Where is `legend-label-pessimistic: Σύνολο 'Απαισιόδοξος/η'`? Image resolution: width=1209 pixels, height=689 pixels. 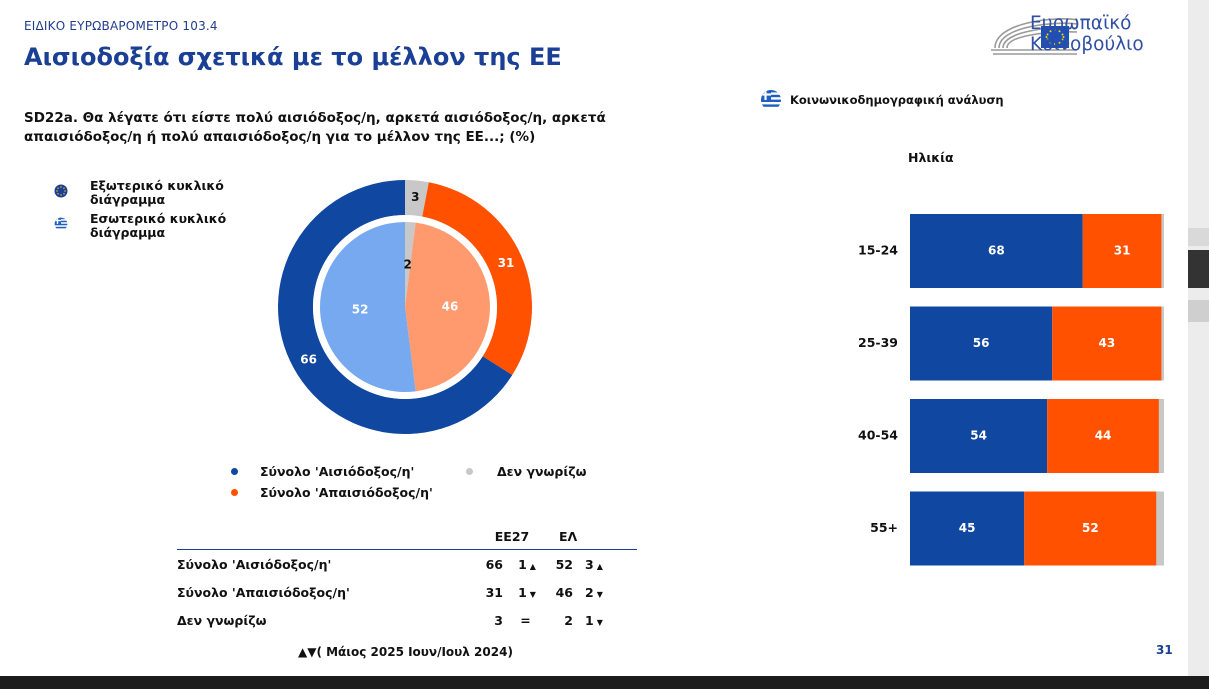 legend-label-pessimistic: Σύνολο 'Απαισιόδοξος/η' is located at coordinates (346, 492).